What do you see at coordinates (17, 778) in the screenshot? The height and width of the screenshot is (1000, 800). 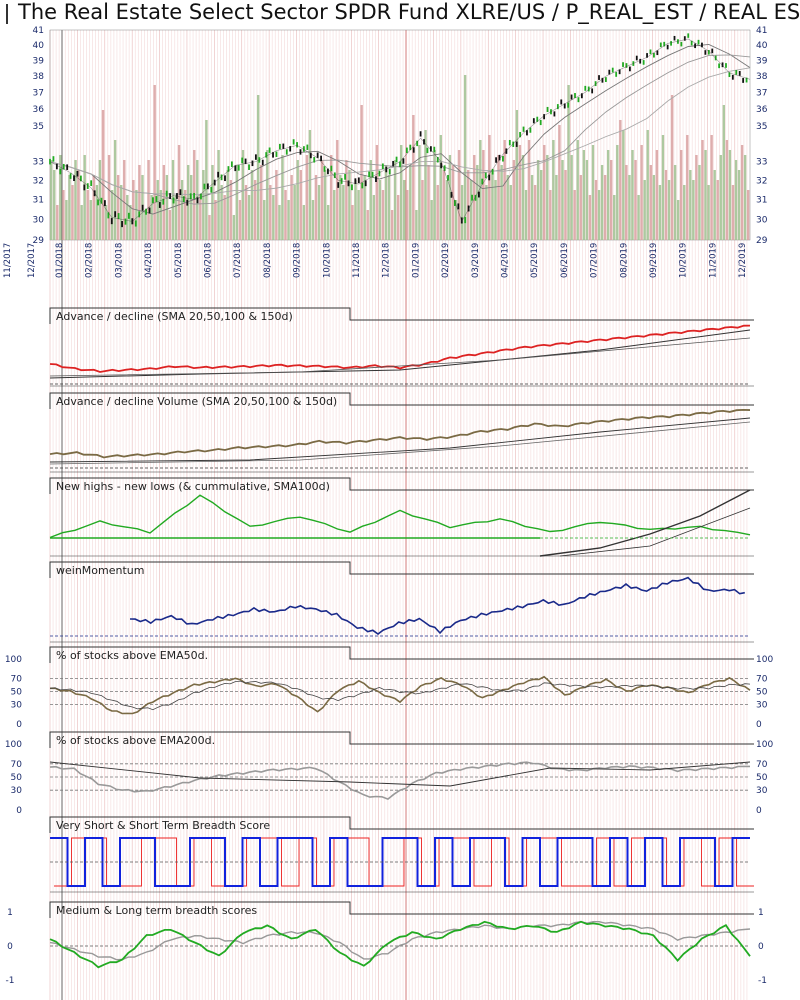 I see `pct-above-ema200-y-tick-label: 50` at bounding box center [17, 778].